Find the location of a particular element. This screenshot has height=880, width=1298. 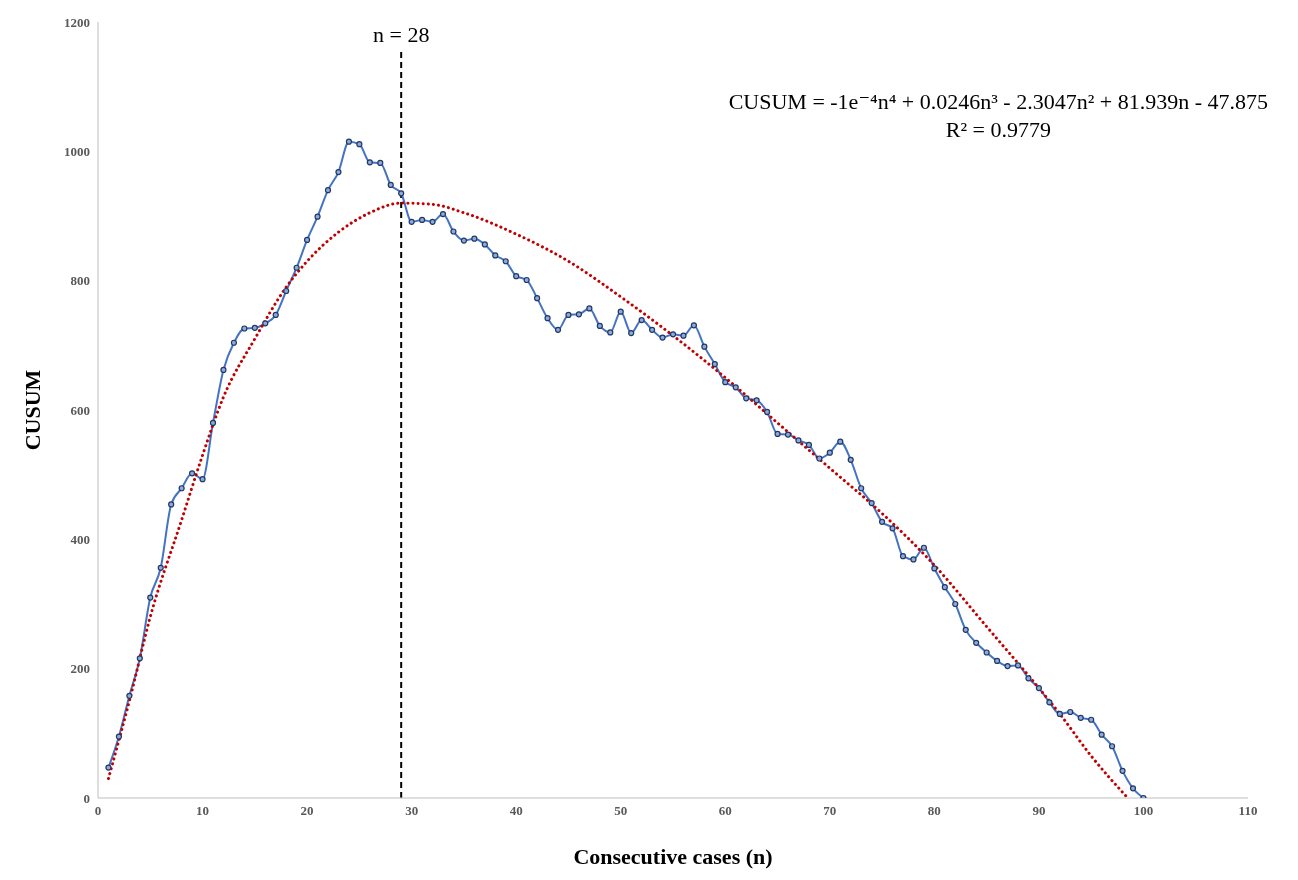

annotation: n = 28 is located at coordinates (401, 34).